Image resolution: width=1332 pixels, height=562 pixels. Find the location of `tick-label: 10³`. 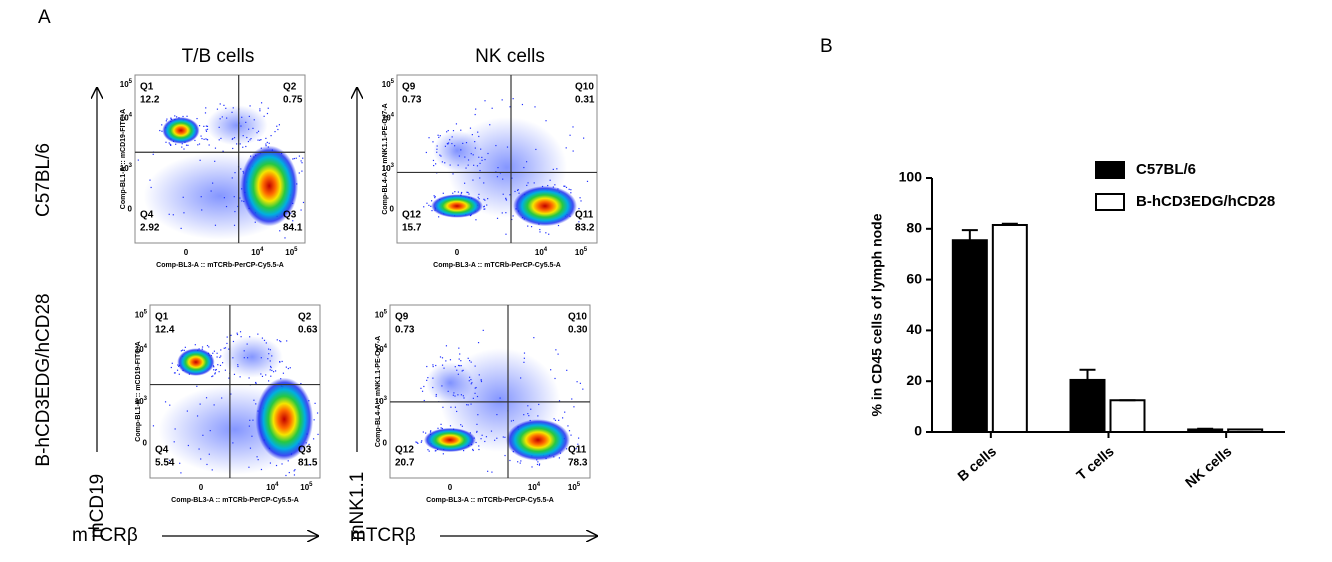

tick-label: 10³ is located at coordinates (126, 168).